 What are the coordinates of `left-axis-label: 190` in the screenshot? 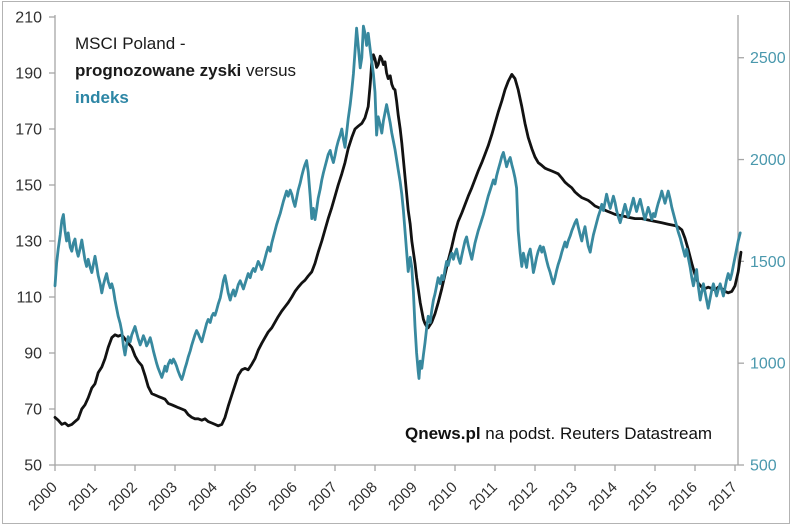 It's located at (28, 74).